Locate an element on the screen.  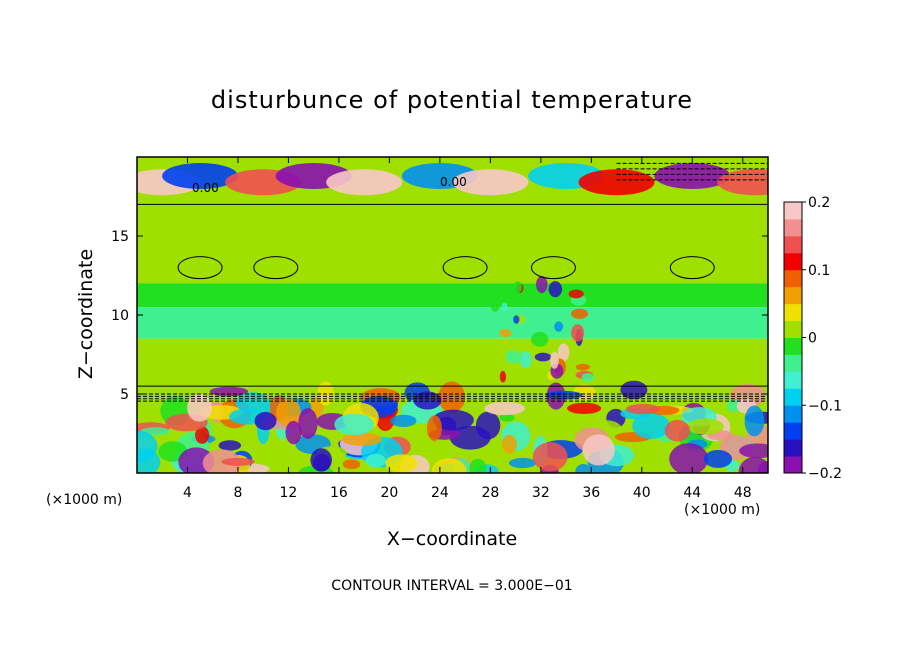
x-tick-label: 24 is located at coordinates (440, 493).